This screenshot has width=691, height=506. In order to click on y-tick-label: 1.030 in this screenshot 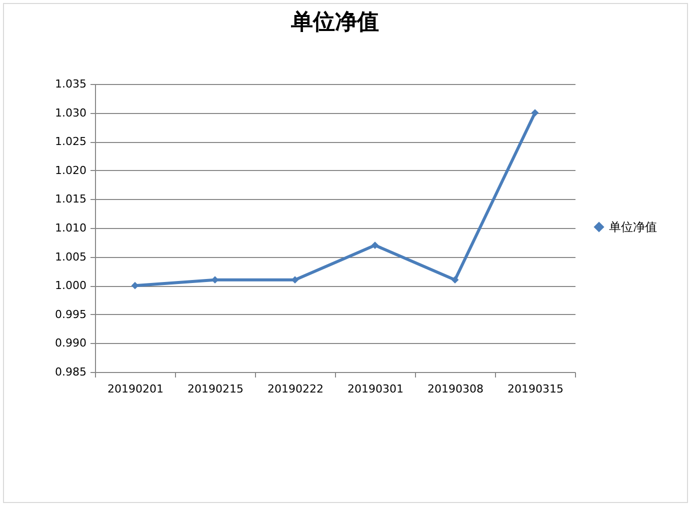, I will do `click(70, 113)`.